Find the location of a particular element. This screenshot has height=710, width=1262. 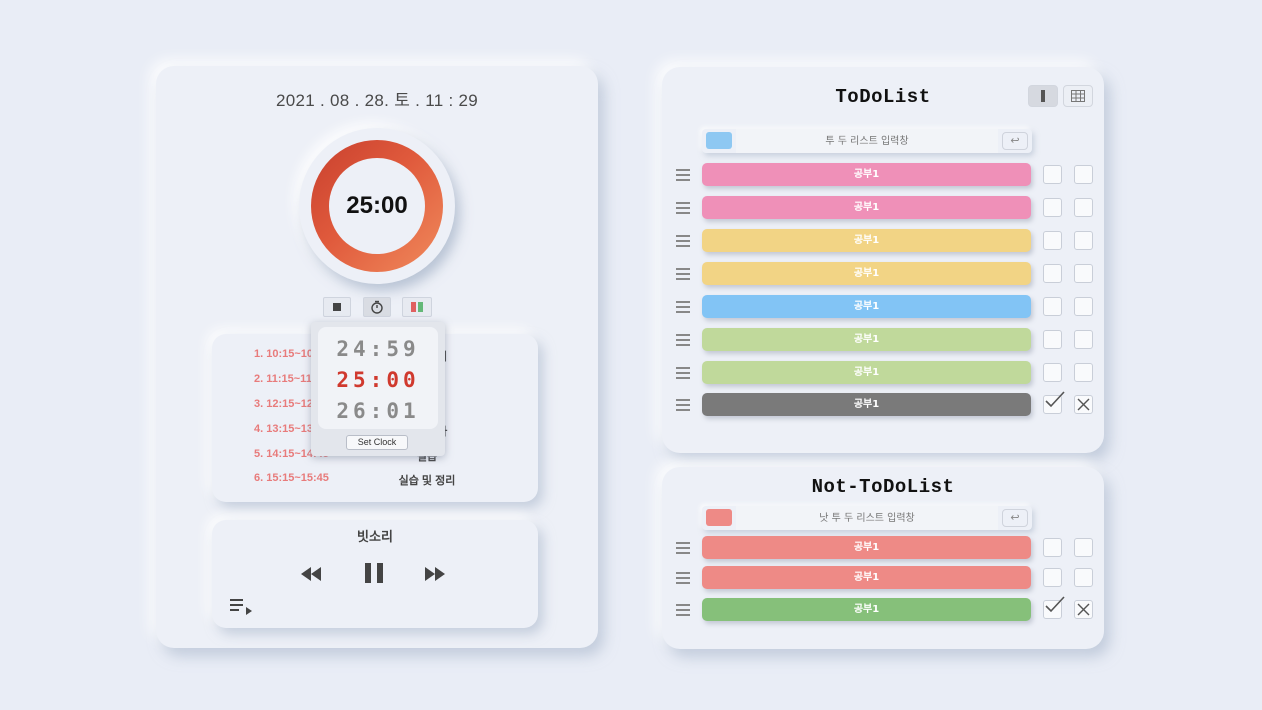

picker-option-selected: 25:00 is located at coordinates (378, 380).